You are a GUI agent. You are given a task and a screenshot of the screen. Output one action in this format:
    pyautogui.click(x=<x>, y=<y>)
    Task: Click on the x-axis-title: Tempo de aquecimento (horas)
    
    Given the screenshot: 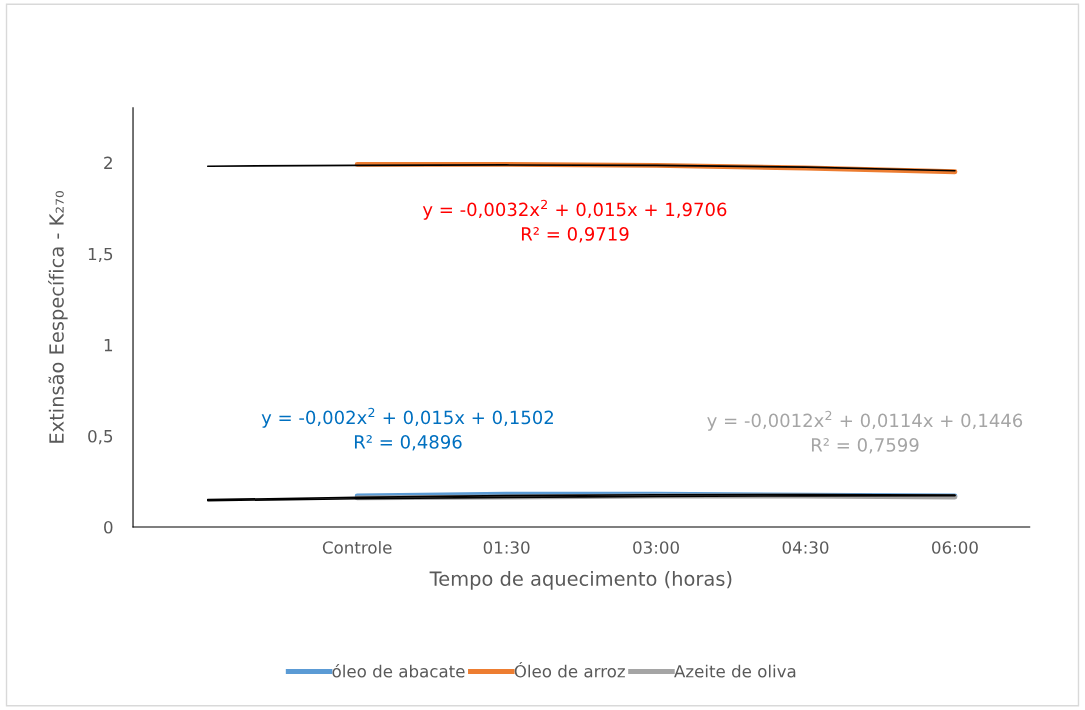 What is the action you would take?
    pyautogui.click(x=580, y=580)
    